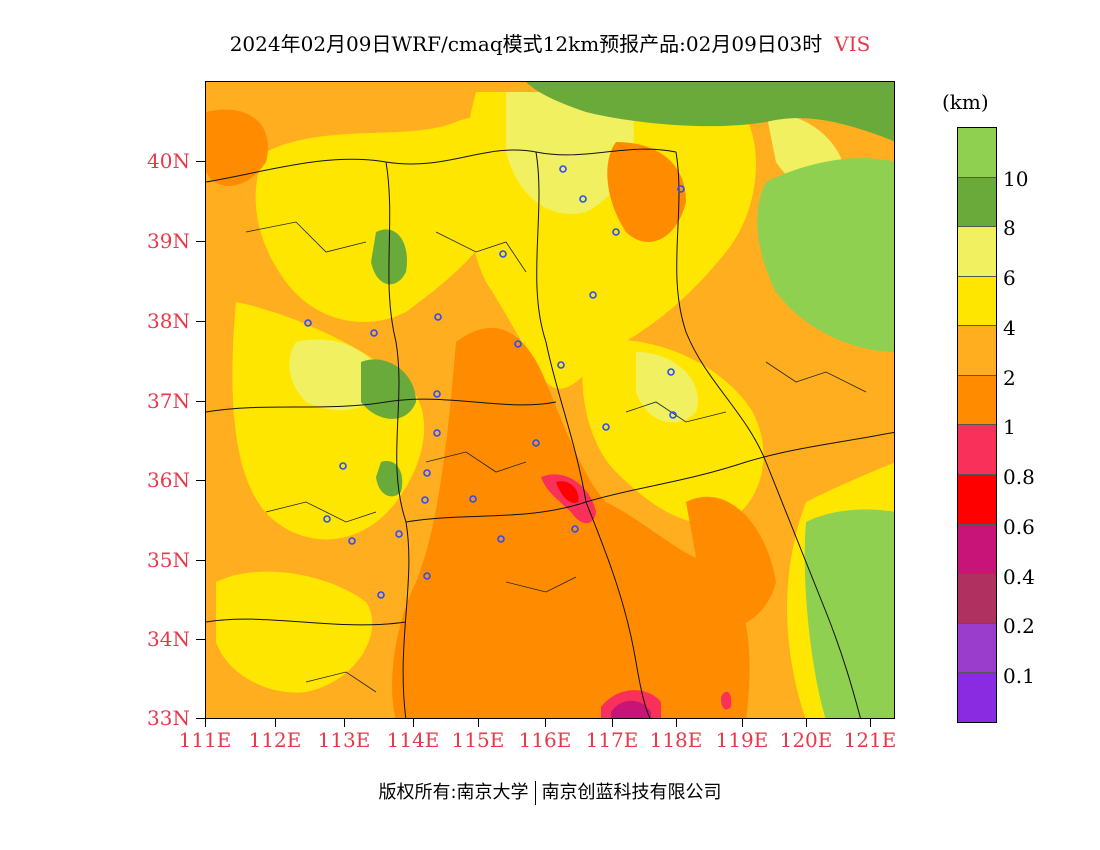  What do you see at coordinates (676, 740) in the screenshot?
I see `lon-label-118: 118E` at bounding box center [676, 740].